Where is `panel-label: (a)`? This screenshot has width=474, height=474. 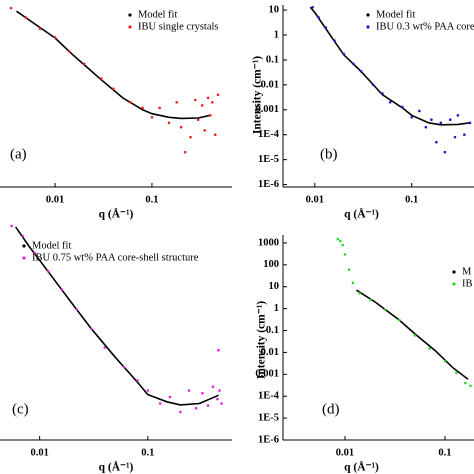
panel-label: (a) is located at coordinates (18, 154).